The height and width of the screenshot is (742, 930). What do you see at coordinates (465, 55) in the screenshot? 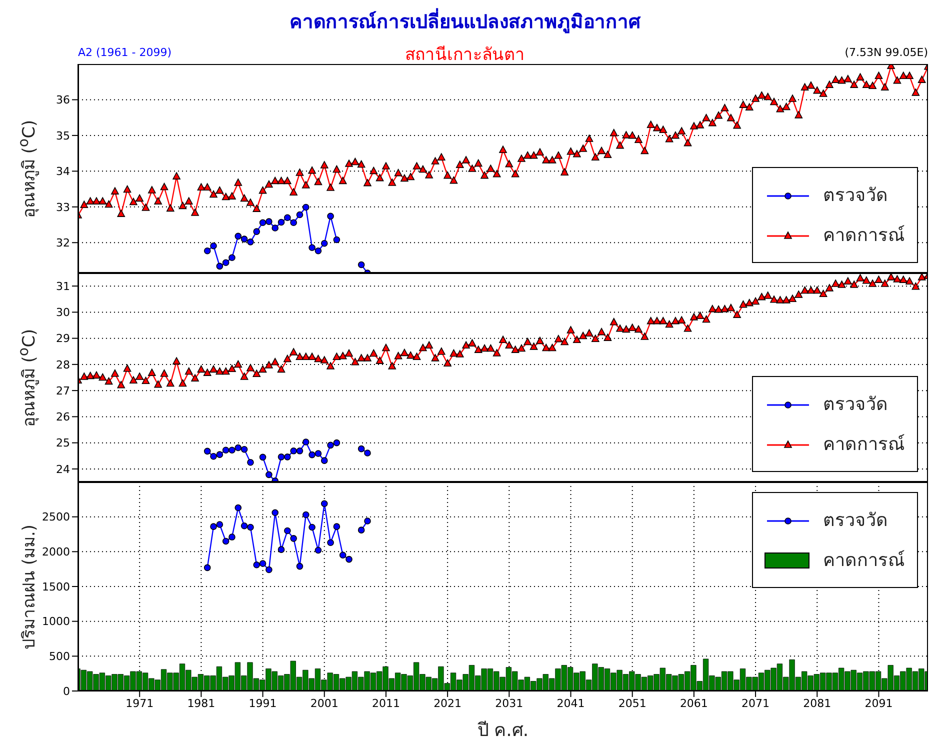
I see `chart-subtitle: สถานีเกาะลันตา` at bounding box center [465, 55].